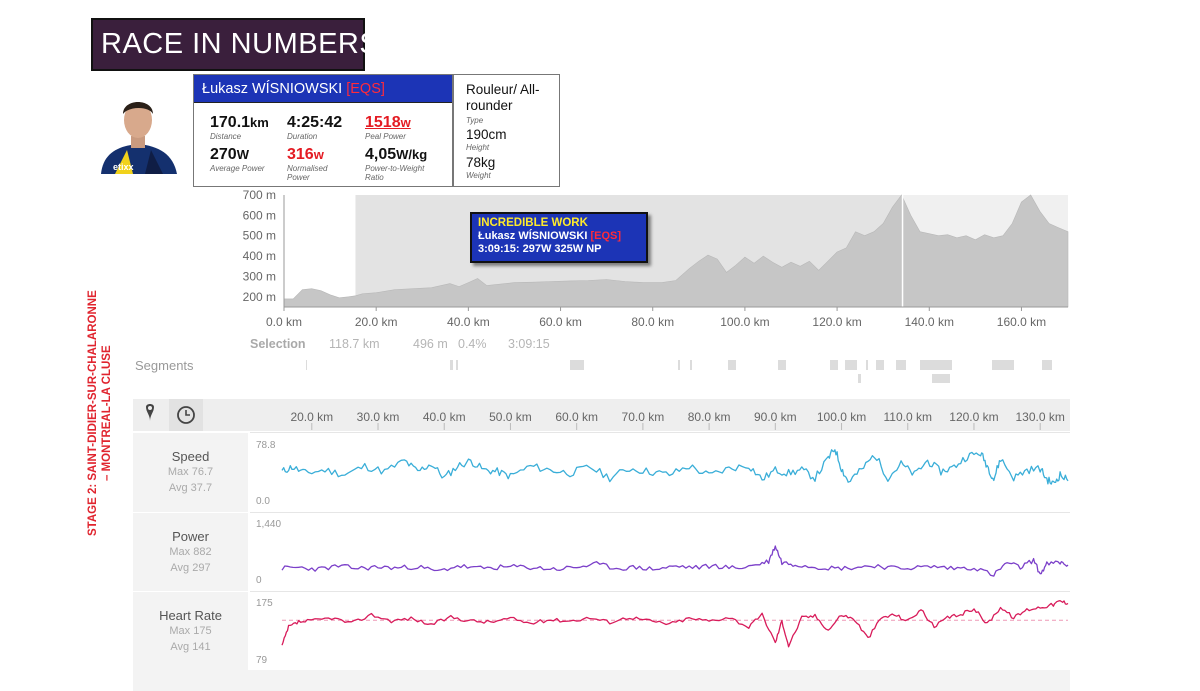  What do you see at coordinates (138, 129) in the screenshot?
I see `rider-photo: etixx` at bounding box center [138, 129].